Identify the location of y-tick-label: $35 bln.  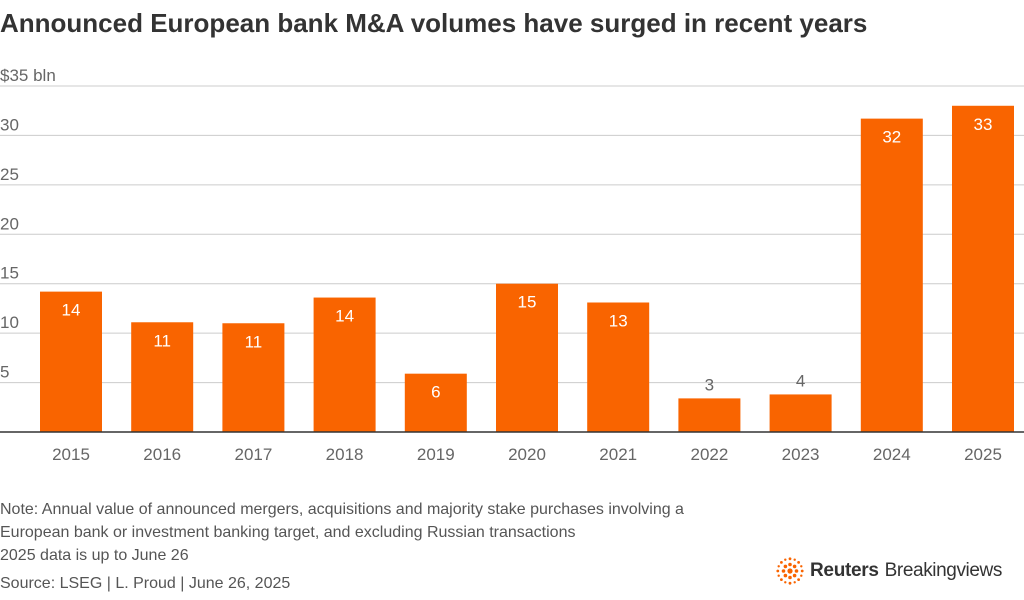
(28, 75).